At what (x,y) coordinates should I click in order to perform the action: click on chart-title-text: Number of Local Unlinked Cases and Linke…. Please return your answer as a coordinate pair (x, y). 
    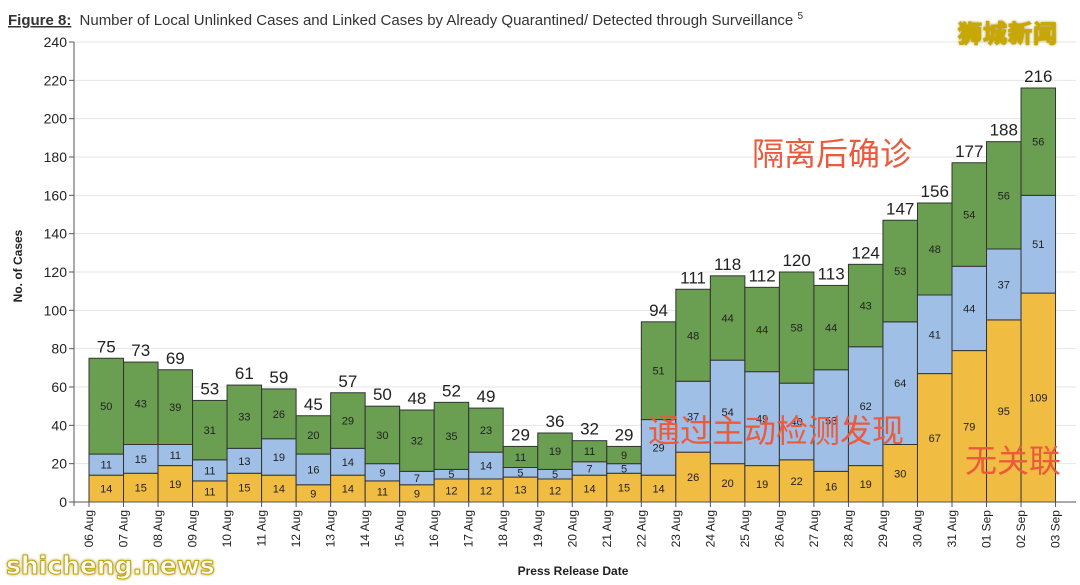
    Looking at the image, I should click on (437, 20).